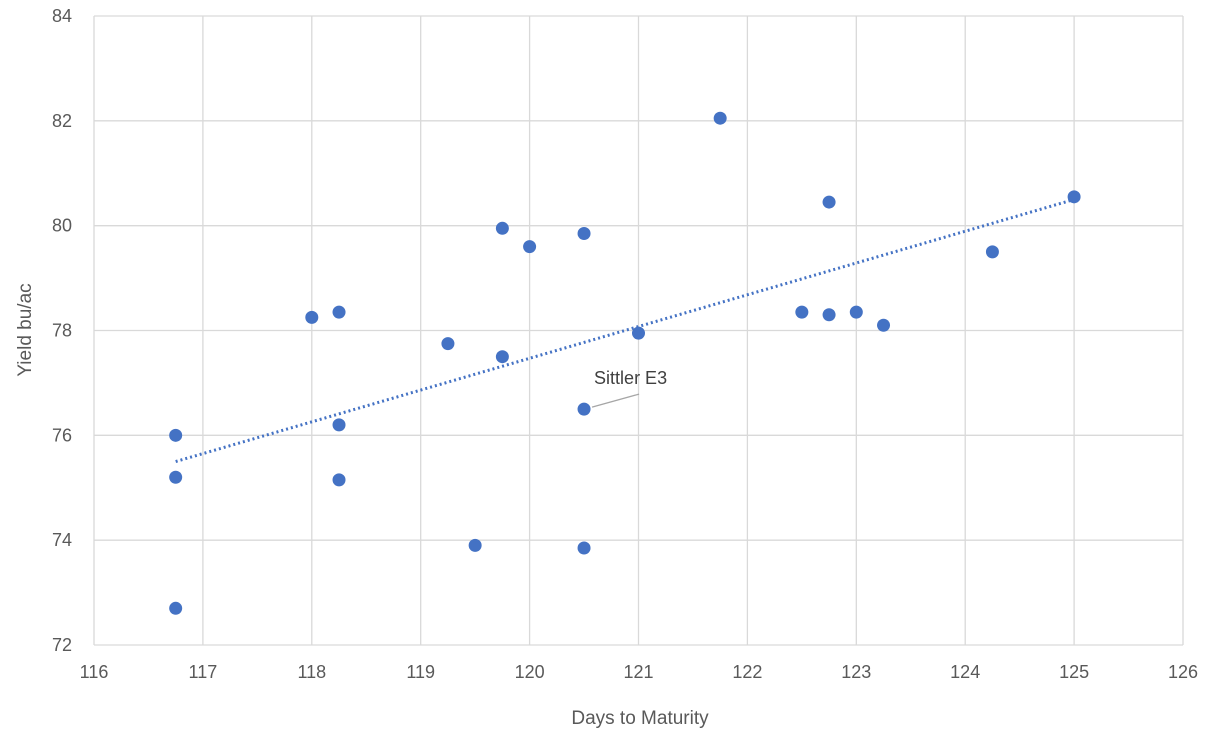 This screenshot has width=1205, height=732. What do you see at coordinates (615, 400) in the screenshot?
I see `annotation-leader-line` at bounding box center [615, 400].